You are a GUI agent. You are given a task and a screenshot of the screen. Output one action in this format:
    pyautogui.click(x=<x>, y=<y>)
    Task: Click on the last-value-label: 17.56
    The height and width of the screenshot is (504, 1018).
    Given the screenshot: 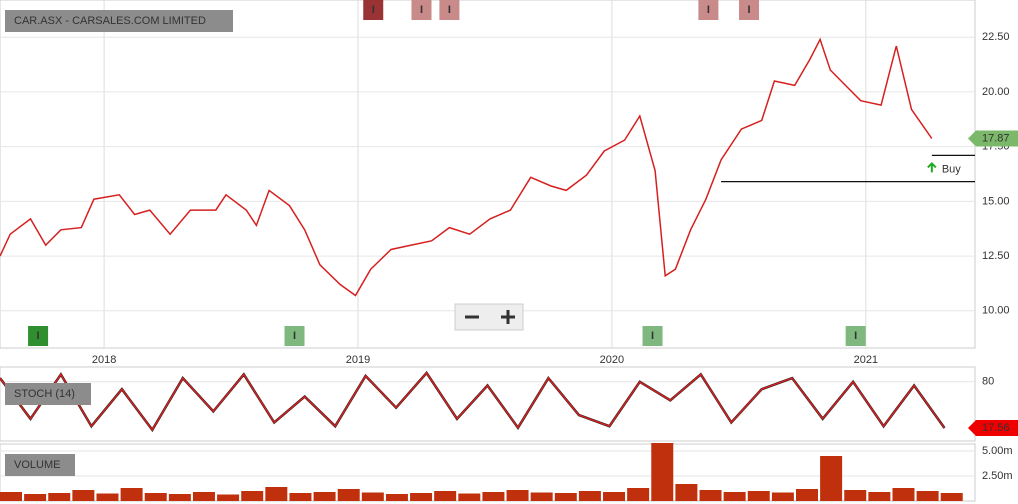 What is the action you would take?
    pyautogui.click(x=996, y=428)
    